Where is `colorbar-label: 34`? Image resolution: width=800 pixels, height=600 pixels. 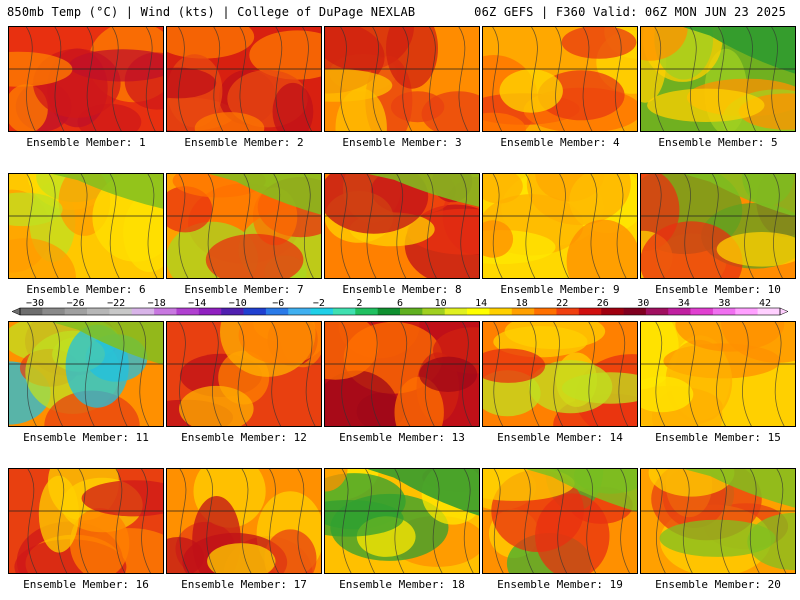 colorbar-label: 34 is located at coordinates (684, 303).